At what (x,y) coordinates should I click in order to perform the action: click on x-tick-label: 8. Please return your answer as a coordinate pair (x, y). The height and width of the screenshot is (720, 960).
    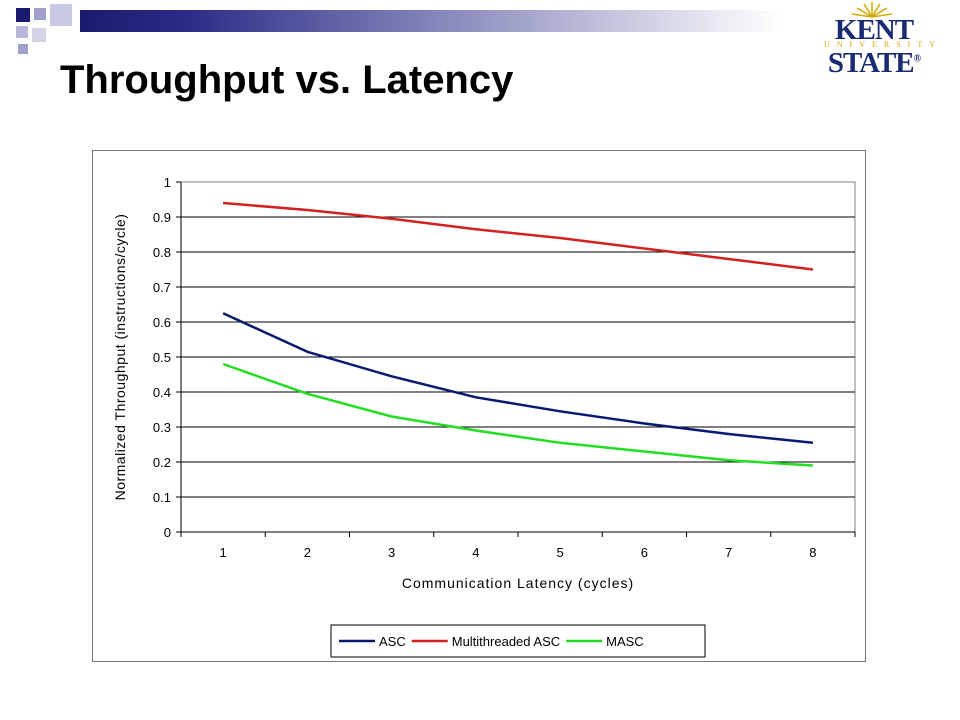
    Looking at the image, I should click on (812, 552).